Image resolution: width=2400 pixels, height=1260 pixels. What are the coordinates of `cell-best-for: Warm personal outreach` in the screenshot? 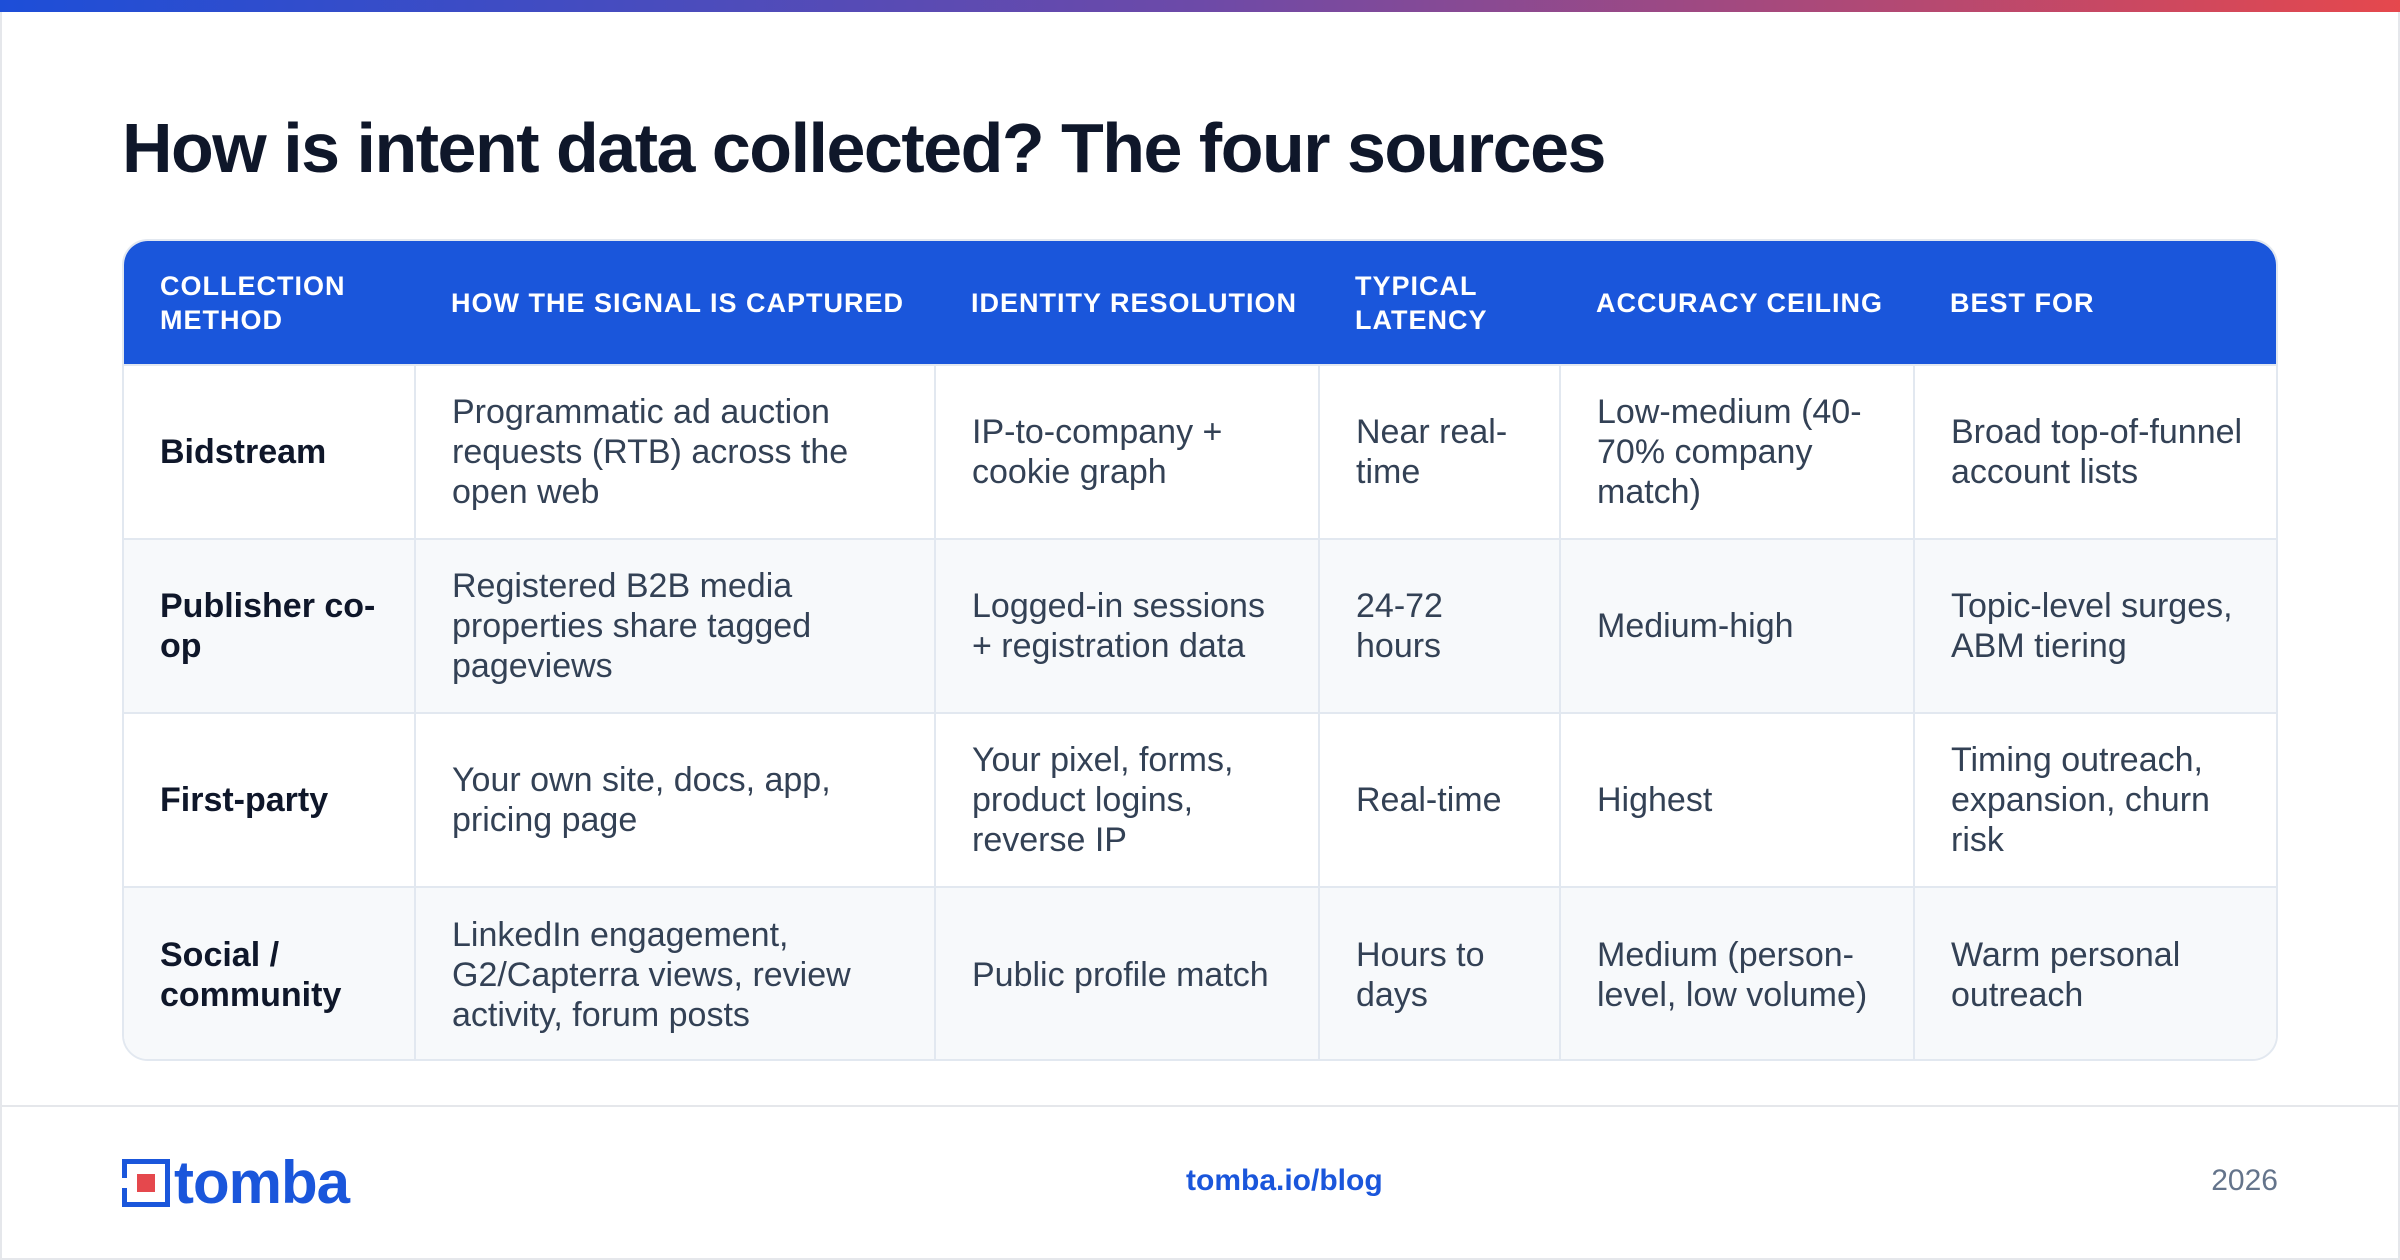 It's located at (2094, 972).